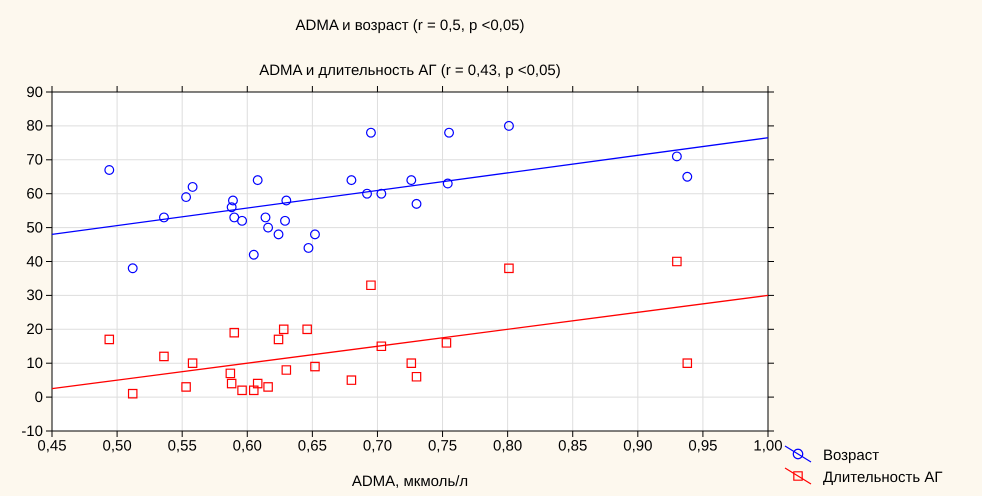  Describe the element at coordinates (34, 160) in the screenshot. I see `y-tick-label: 70` at that location.